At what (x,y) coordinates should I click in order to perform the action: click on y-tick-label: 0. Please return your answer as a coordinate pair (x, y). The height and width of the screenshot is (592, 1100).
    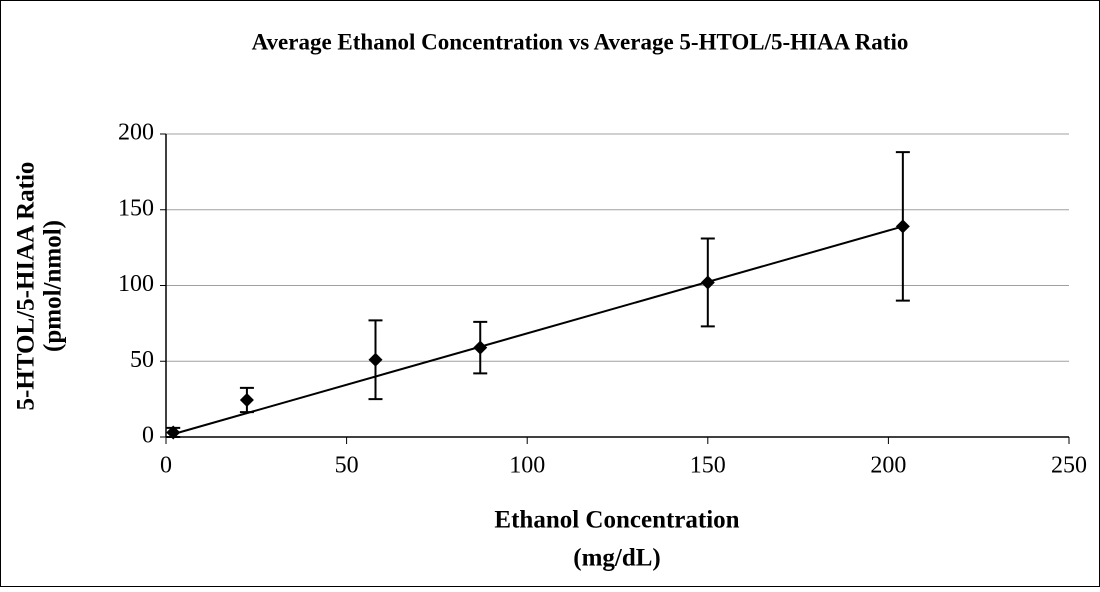
    Looking at the image, I should click on (148, 436).